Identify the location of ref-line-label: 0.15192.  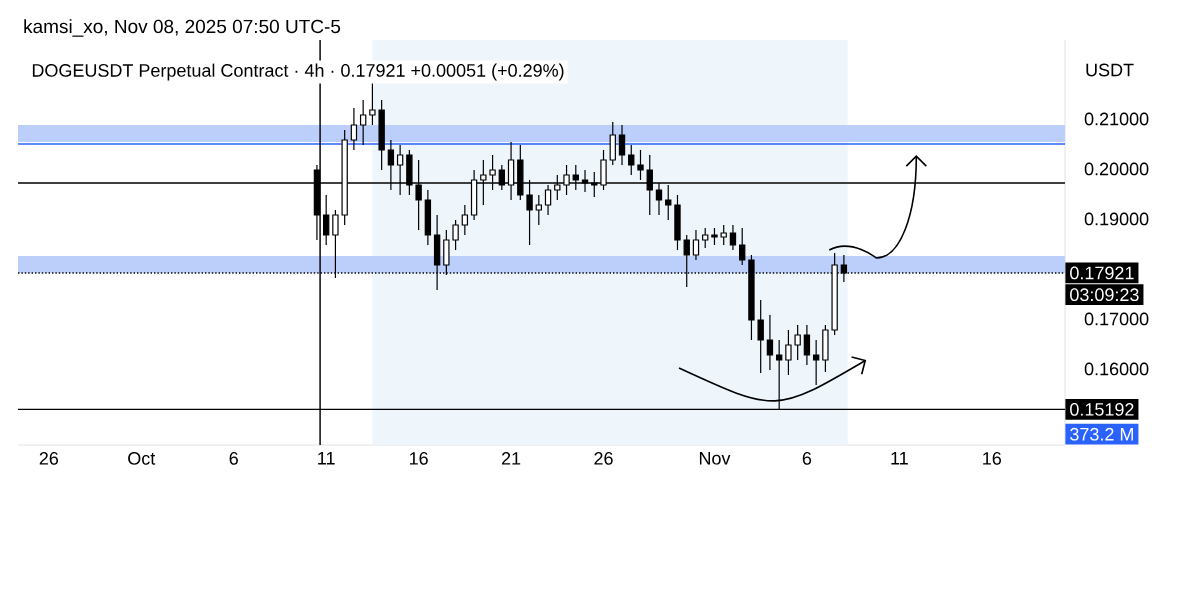
(1102, 409).